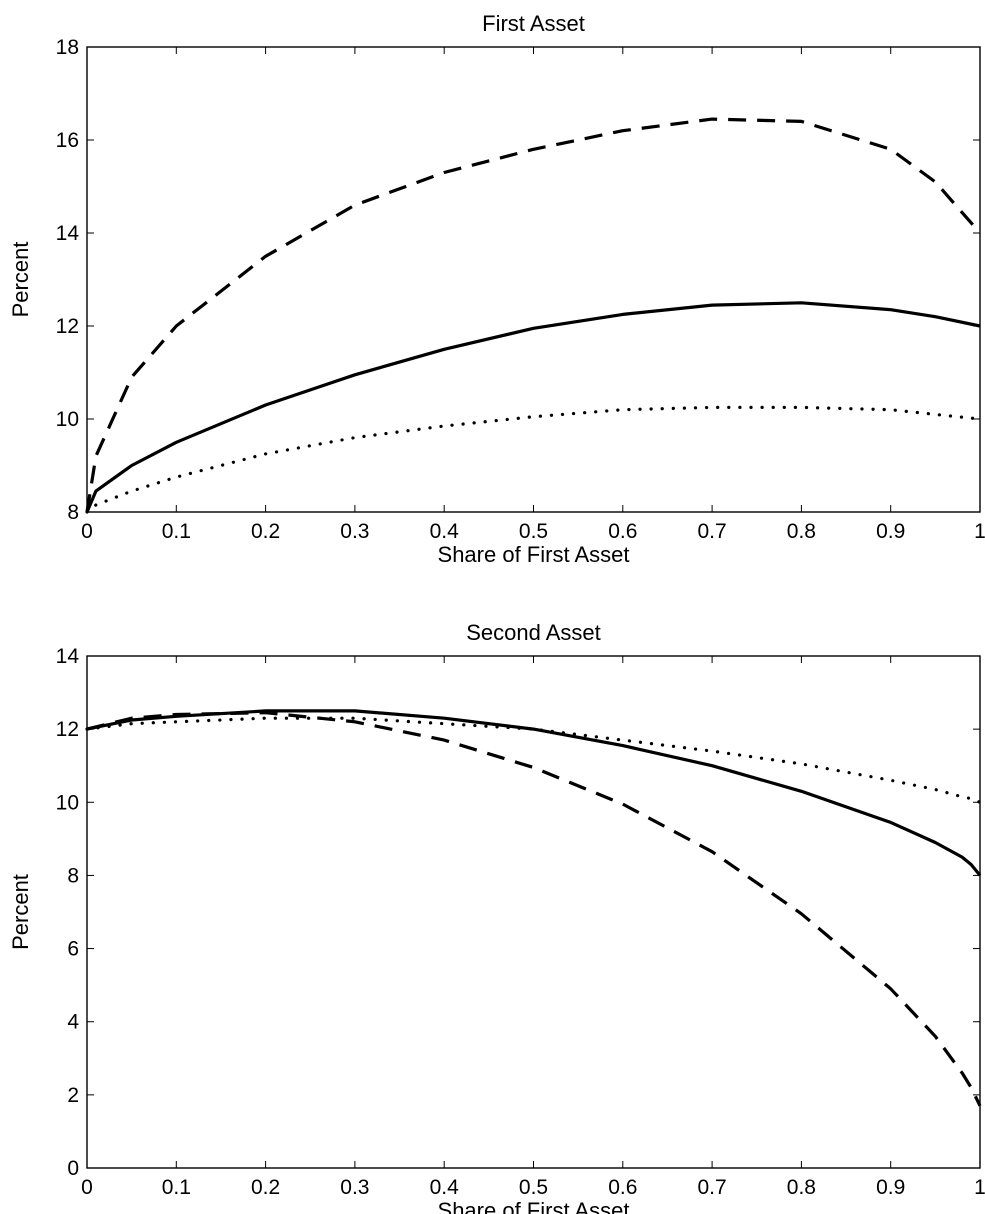  What do you see at coordinates (67, 47) in the screenshot?
I see `y-tick-label: 18` at bounding box center [67, 47].